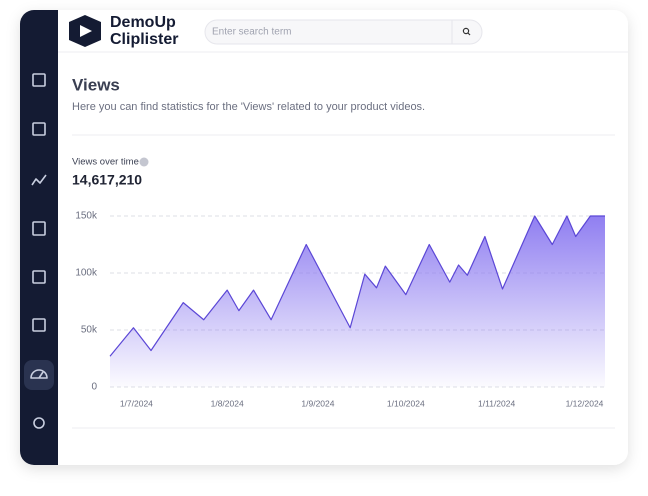  I want to click on icon-settings, so click(39, 423).